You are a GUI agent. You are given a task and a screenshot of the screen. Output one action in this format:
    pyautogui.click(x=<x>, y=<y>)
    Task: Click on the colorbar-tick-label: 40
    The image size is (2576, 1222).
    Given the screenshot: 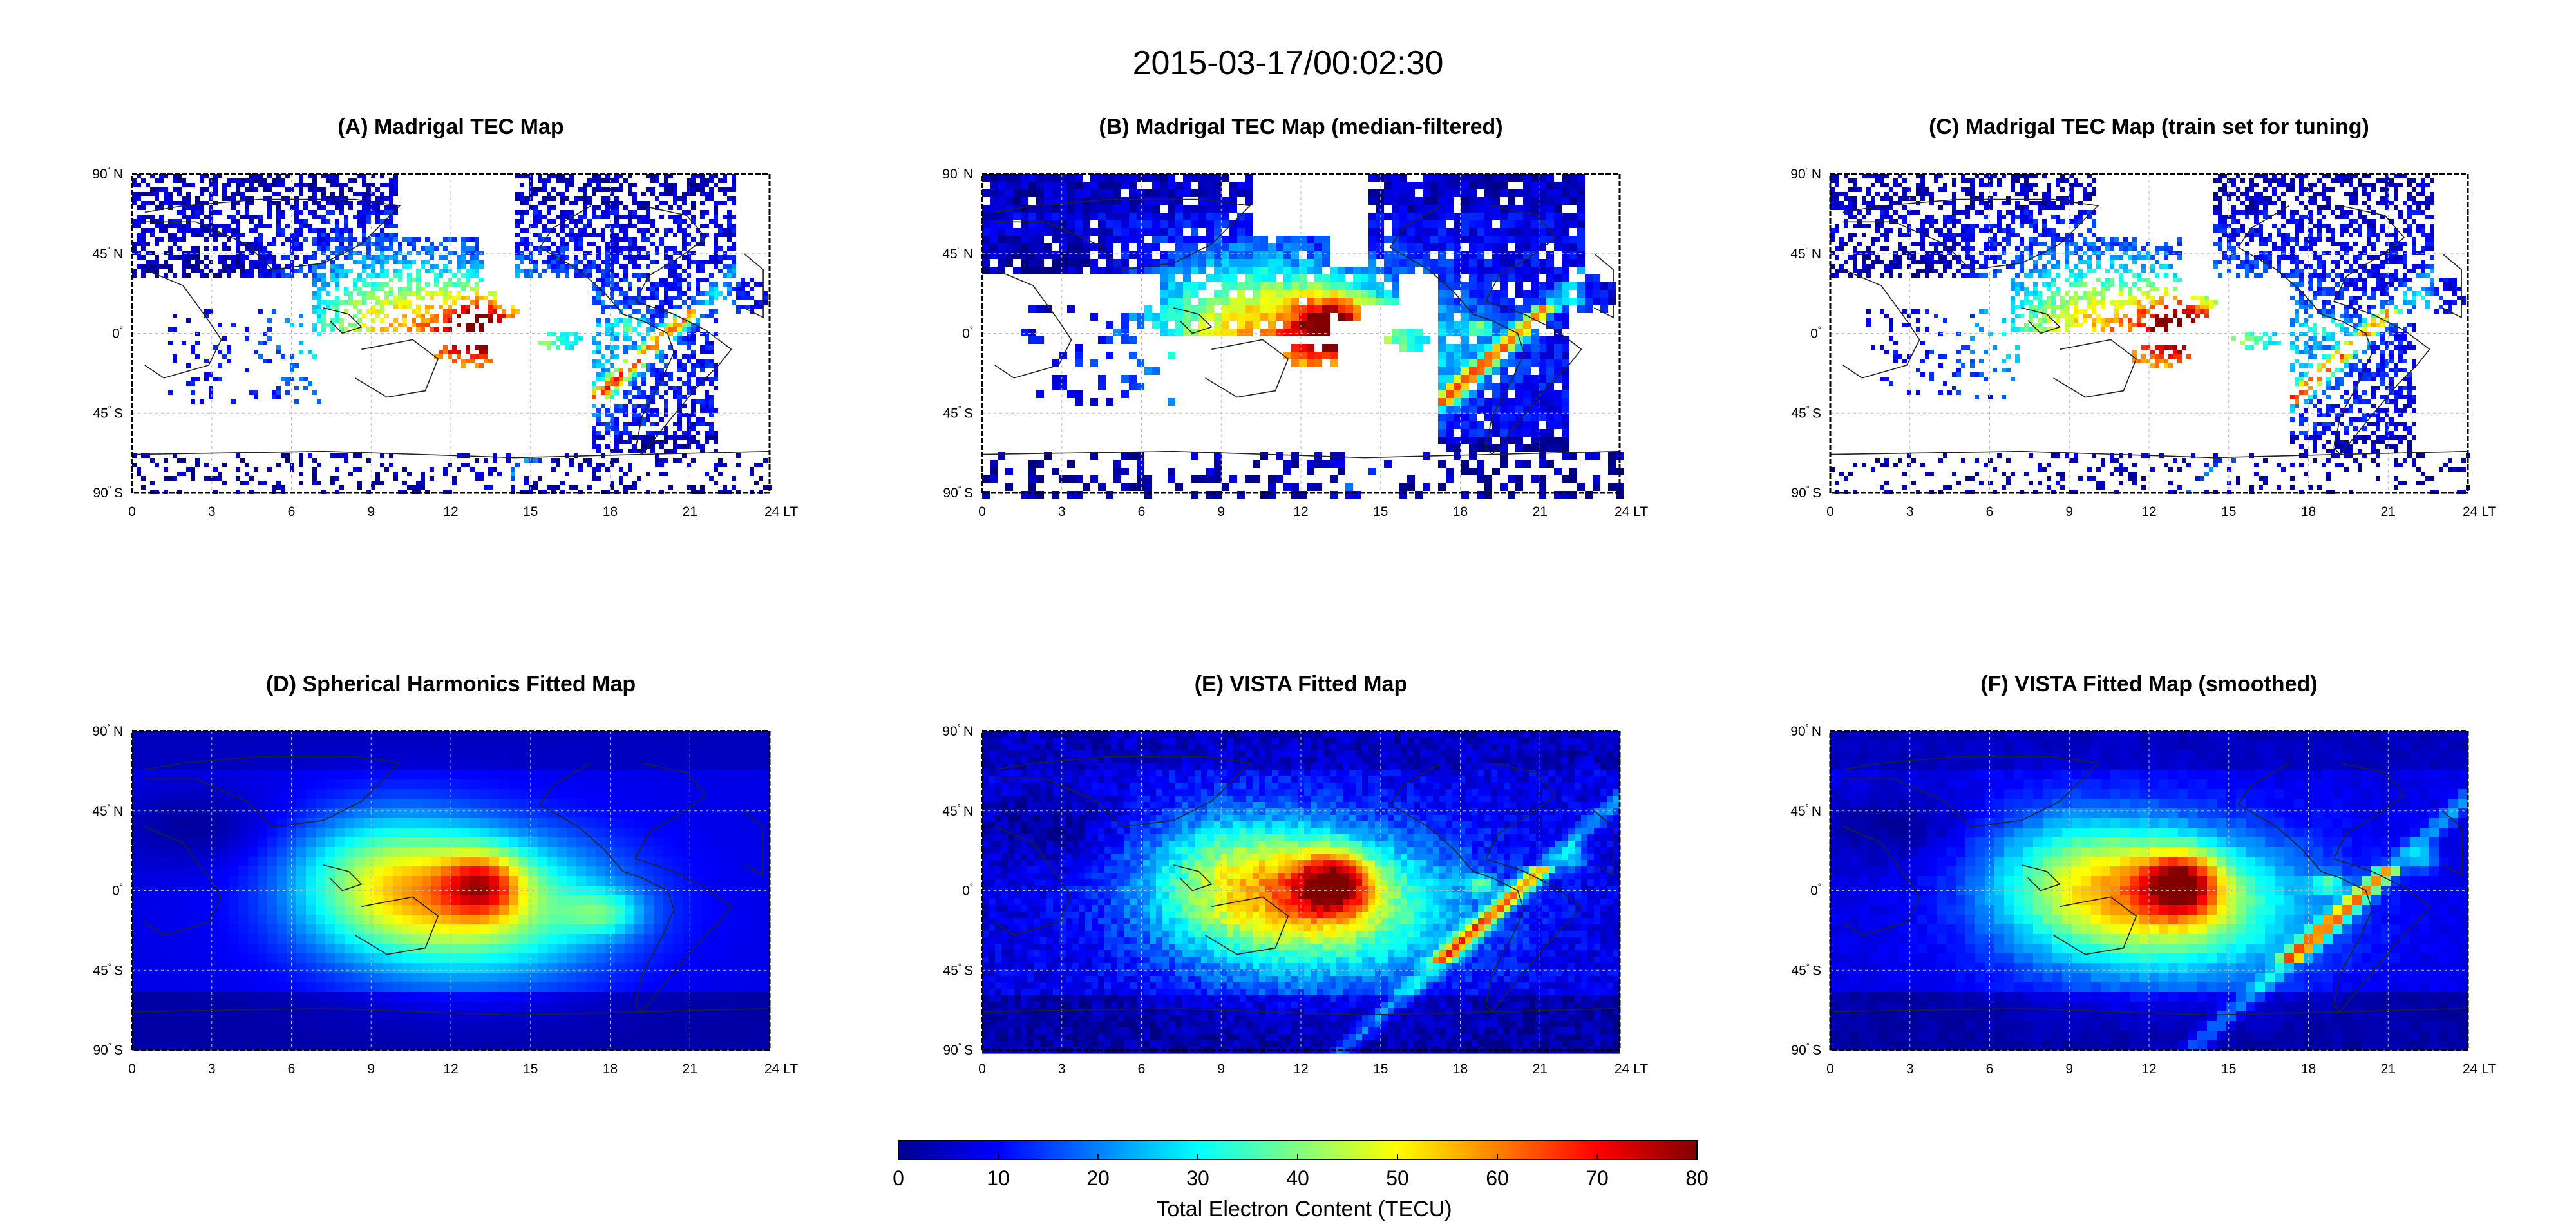 What is the action you would take?
    pyautogui.click(x=1297, y=1178)
    